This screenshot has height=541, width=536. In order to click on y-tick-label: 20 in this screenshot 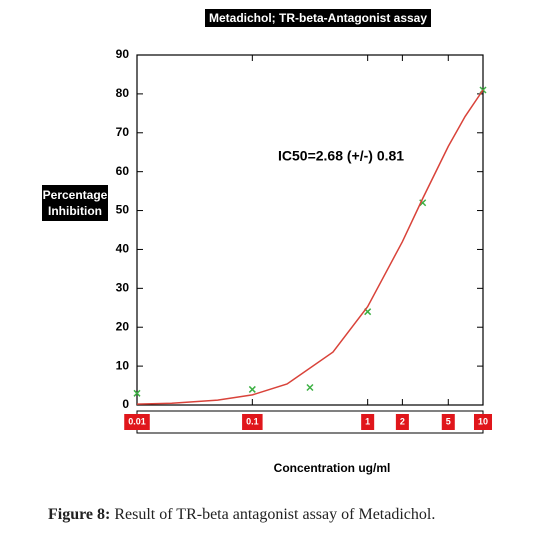, I will do `click(123, 326)`.